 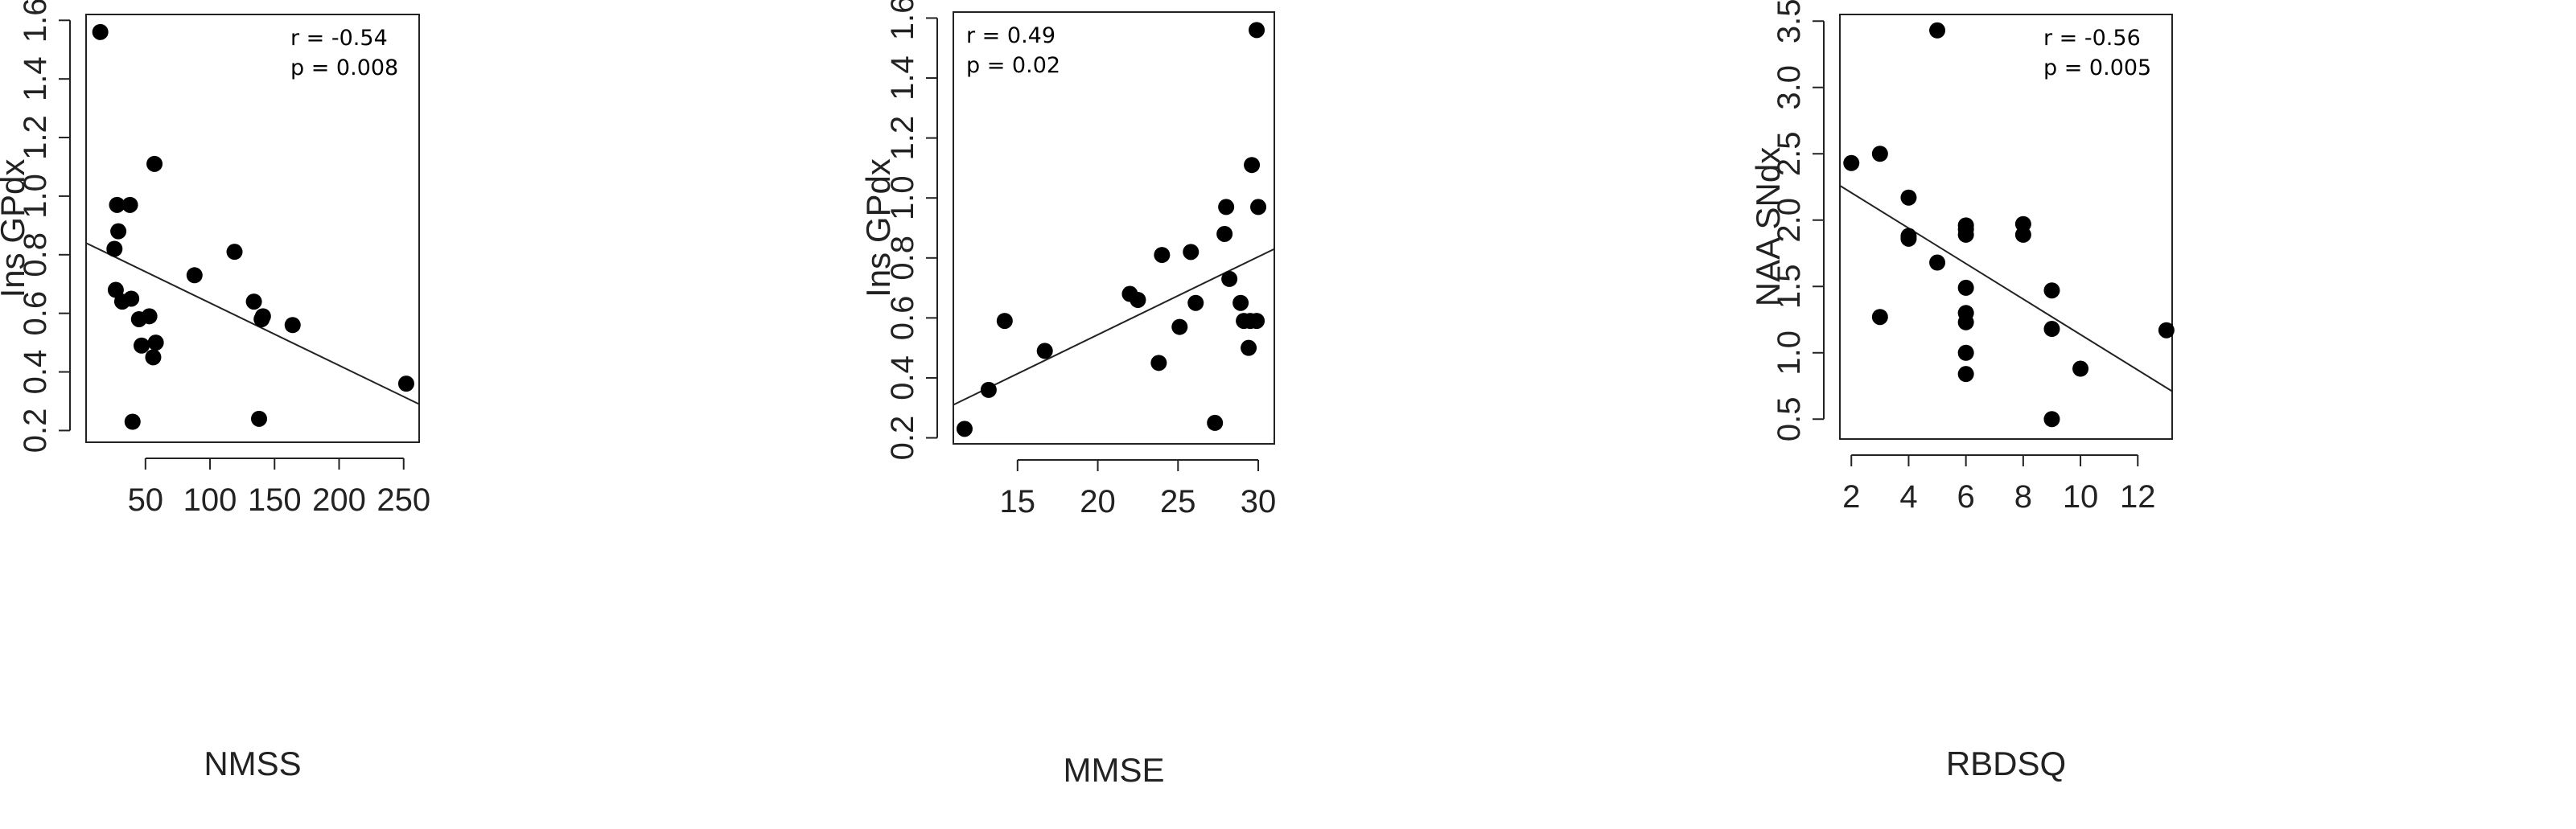 What do you see at coordinates (339, 500) in the screenshot?
I see `x-tick-label: 200` at bounding box center [339, 500].